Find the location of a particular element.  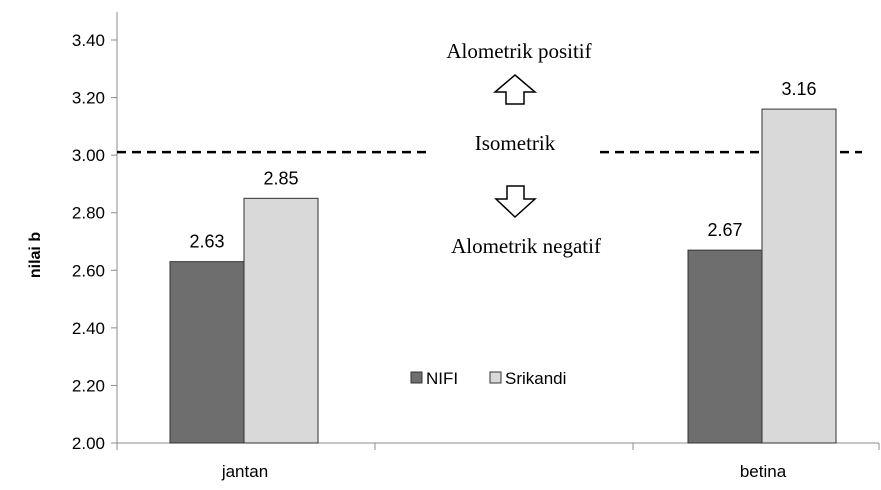

y-tick-label: 3.40 is located at coordinates (88, 40).